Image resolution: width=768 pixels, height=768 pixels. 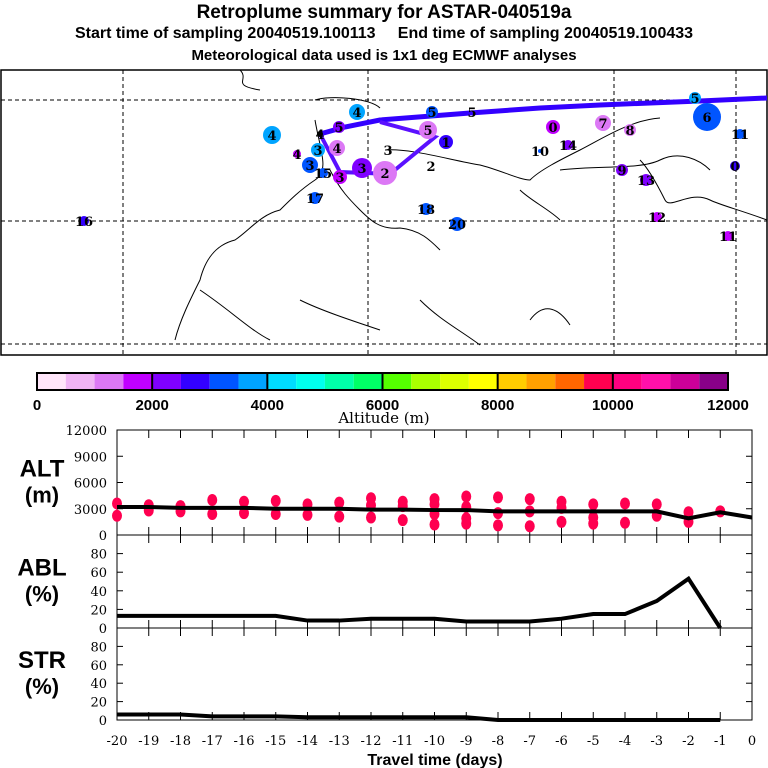 I want to click on cluster-marker: 16, so click(x=84, y=222).